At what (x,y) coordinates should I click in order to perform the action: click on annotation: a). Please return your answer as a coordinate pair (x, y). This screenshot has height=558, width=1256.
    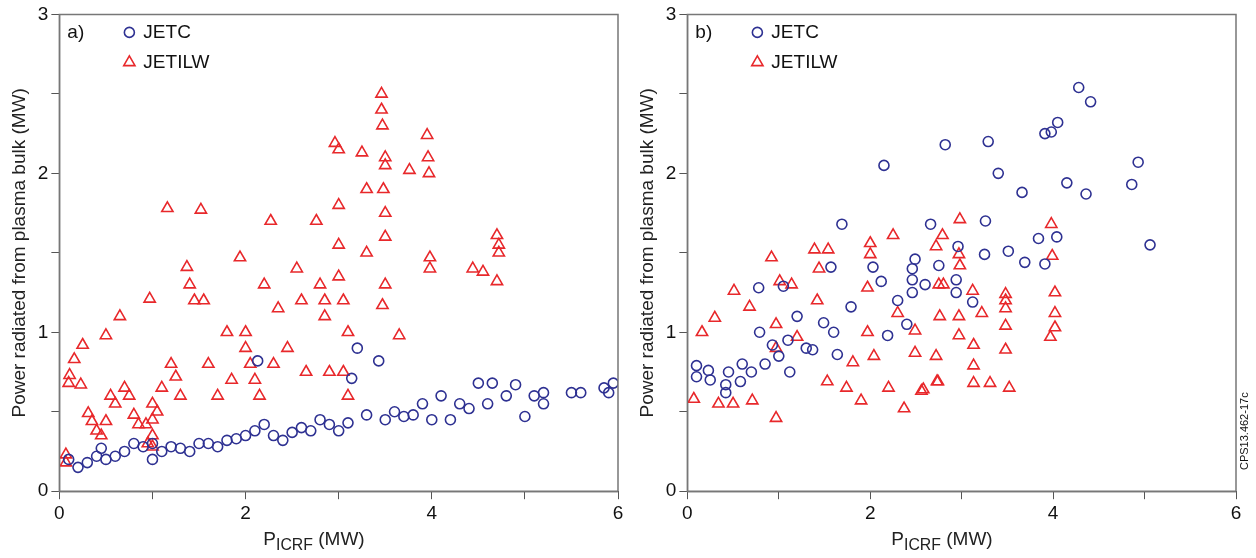
    Looking at the image, I should click on (76, 31).